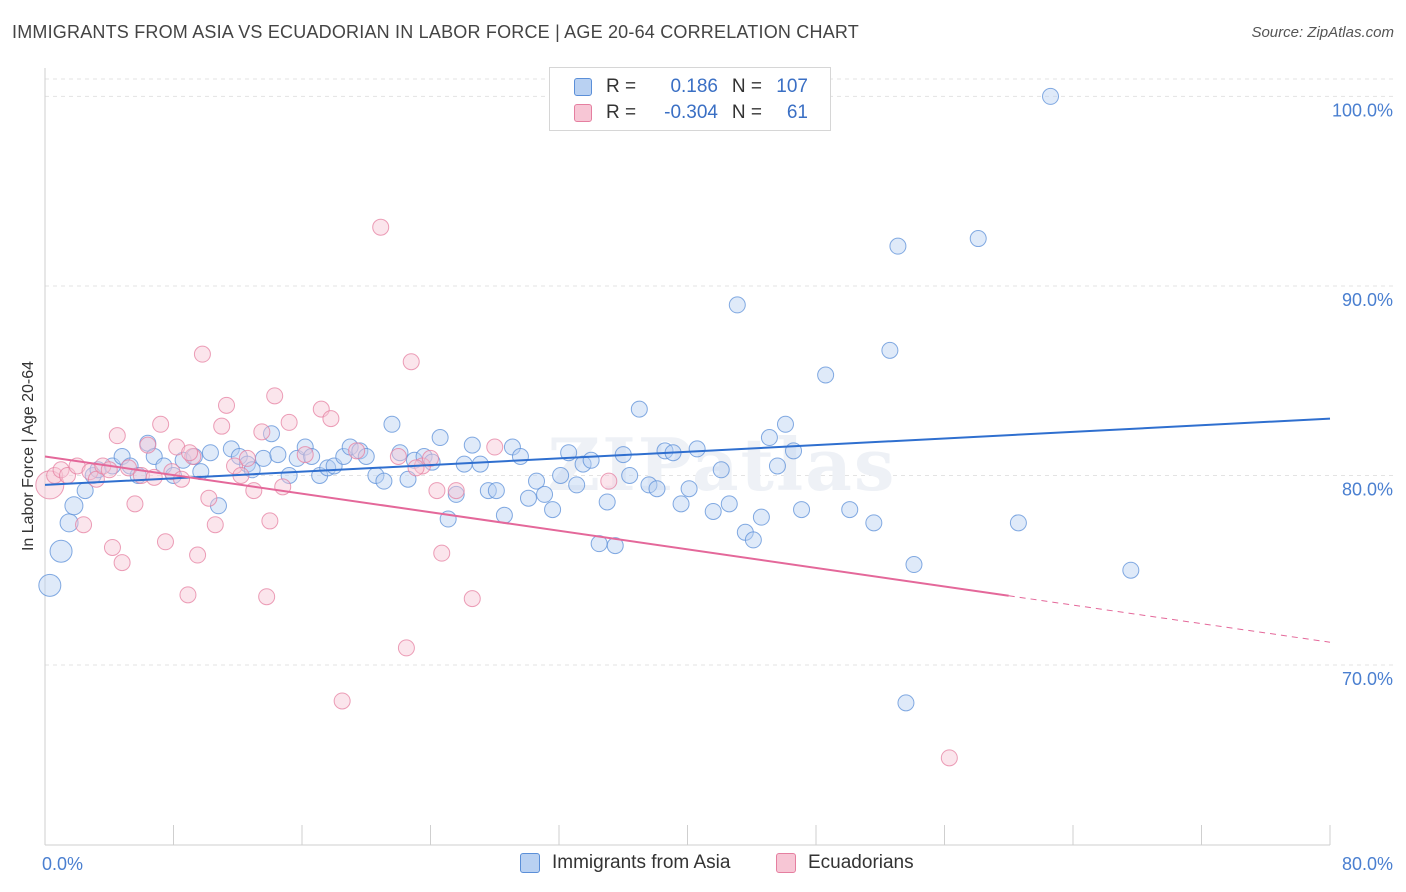 The image size is (1406, 892). What do you see at coordinates (1367, 300) in the screenshot?
I see `y-tick-label: 90.0%` at bounding box center [1367, 300].